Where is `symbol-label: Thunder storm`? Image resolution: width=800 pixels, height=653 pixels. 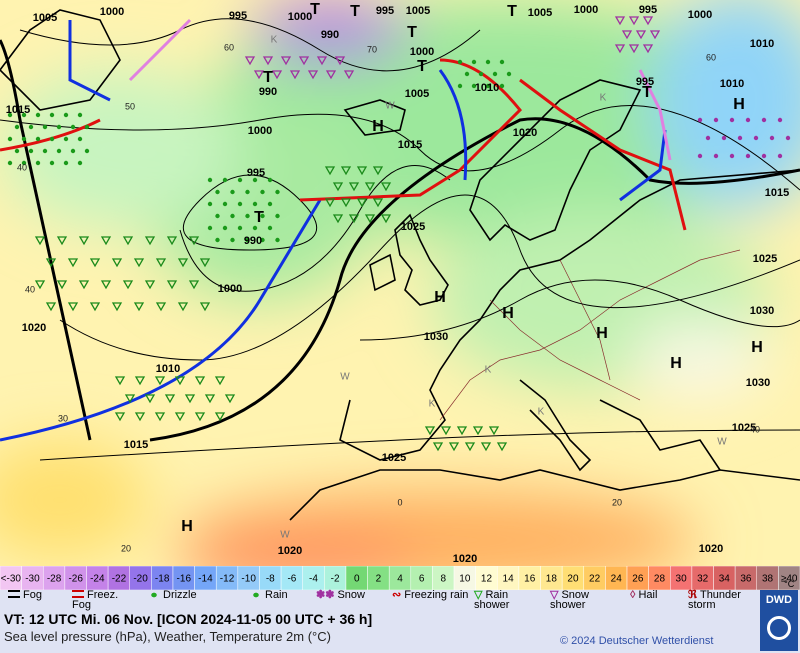 symbol-label: Thunder storm is located at coordinates (714, 600).